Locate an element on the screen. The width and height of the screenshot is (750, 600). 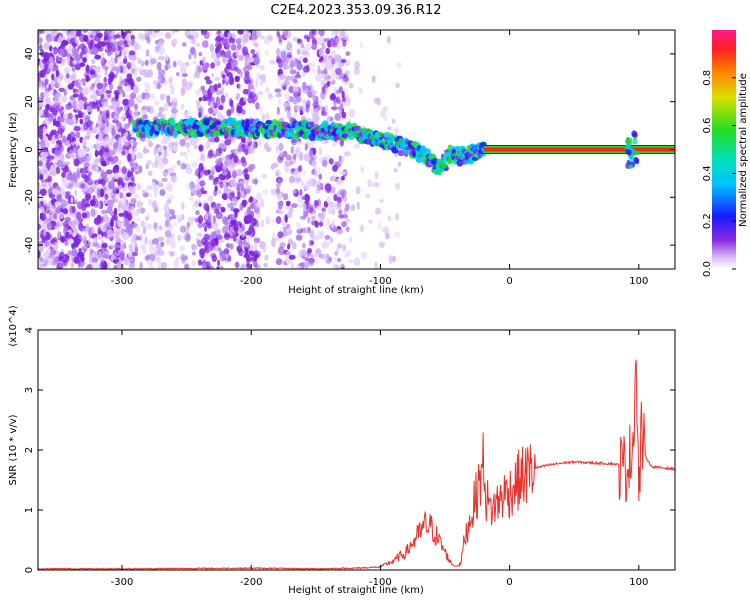
colorbar-ticks: 0.0 0.2 0.4 0.6 0.8 is located at coordinates (719, 173).